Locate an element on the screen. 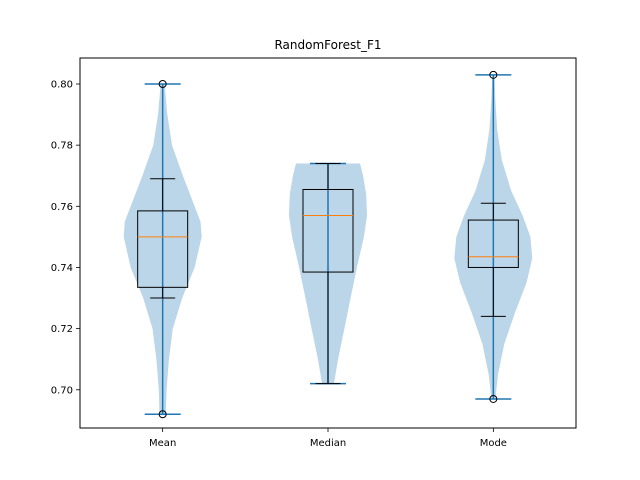 This screenshot has height=480, width=640. y-tick-label-1: 0.72 is located at coordinates (62, 329).